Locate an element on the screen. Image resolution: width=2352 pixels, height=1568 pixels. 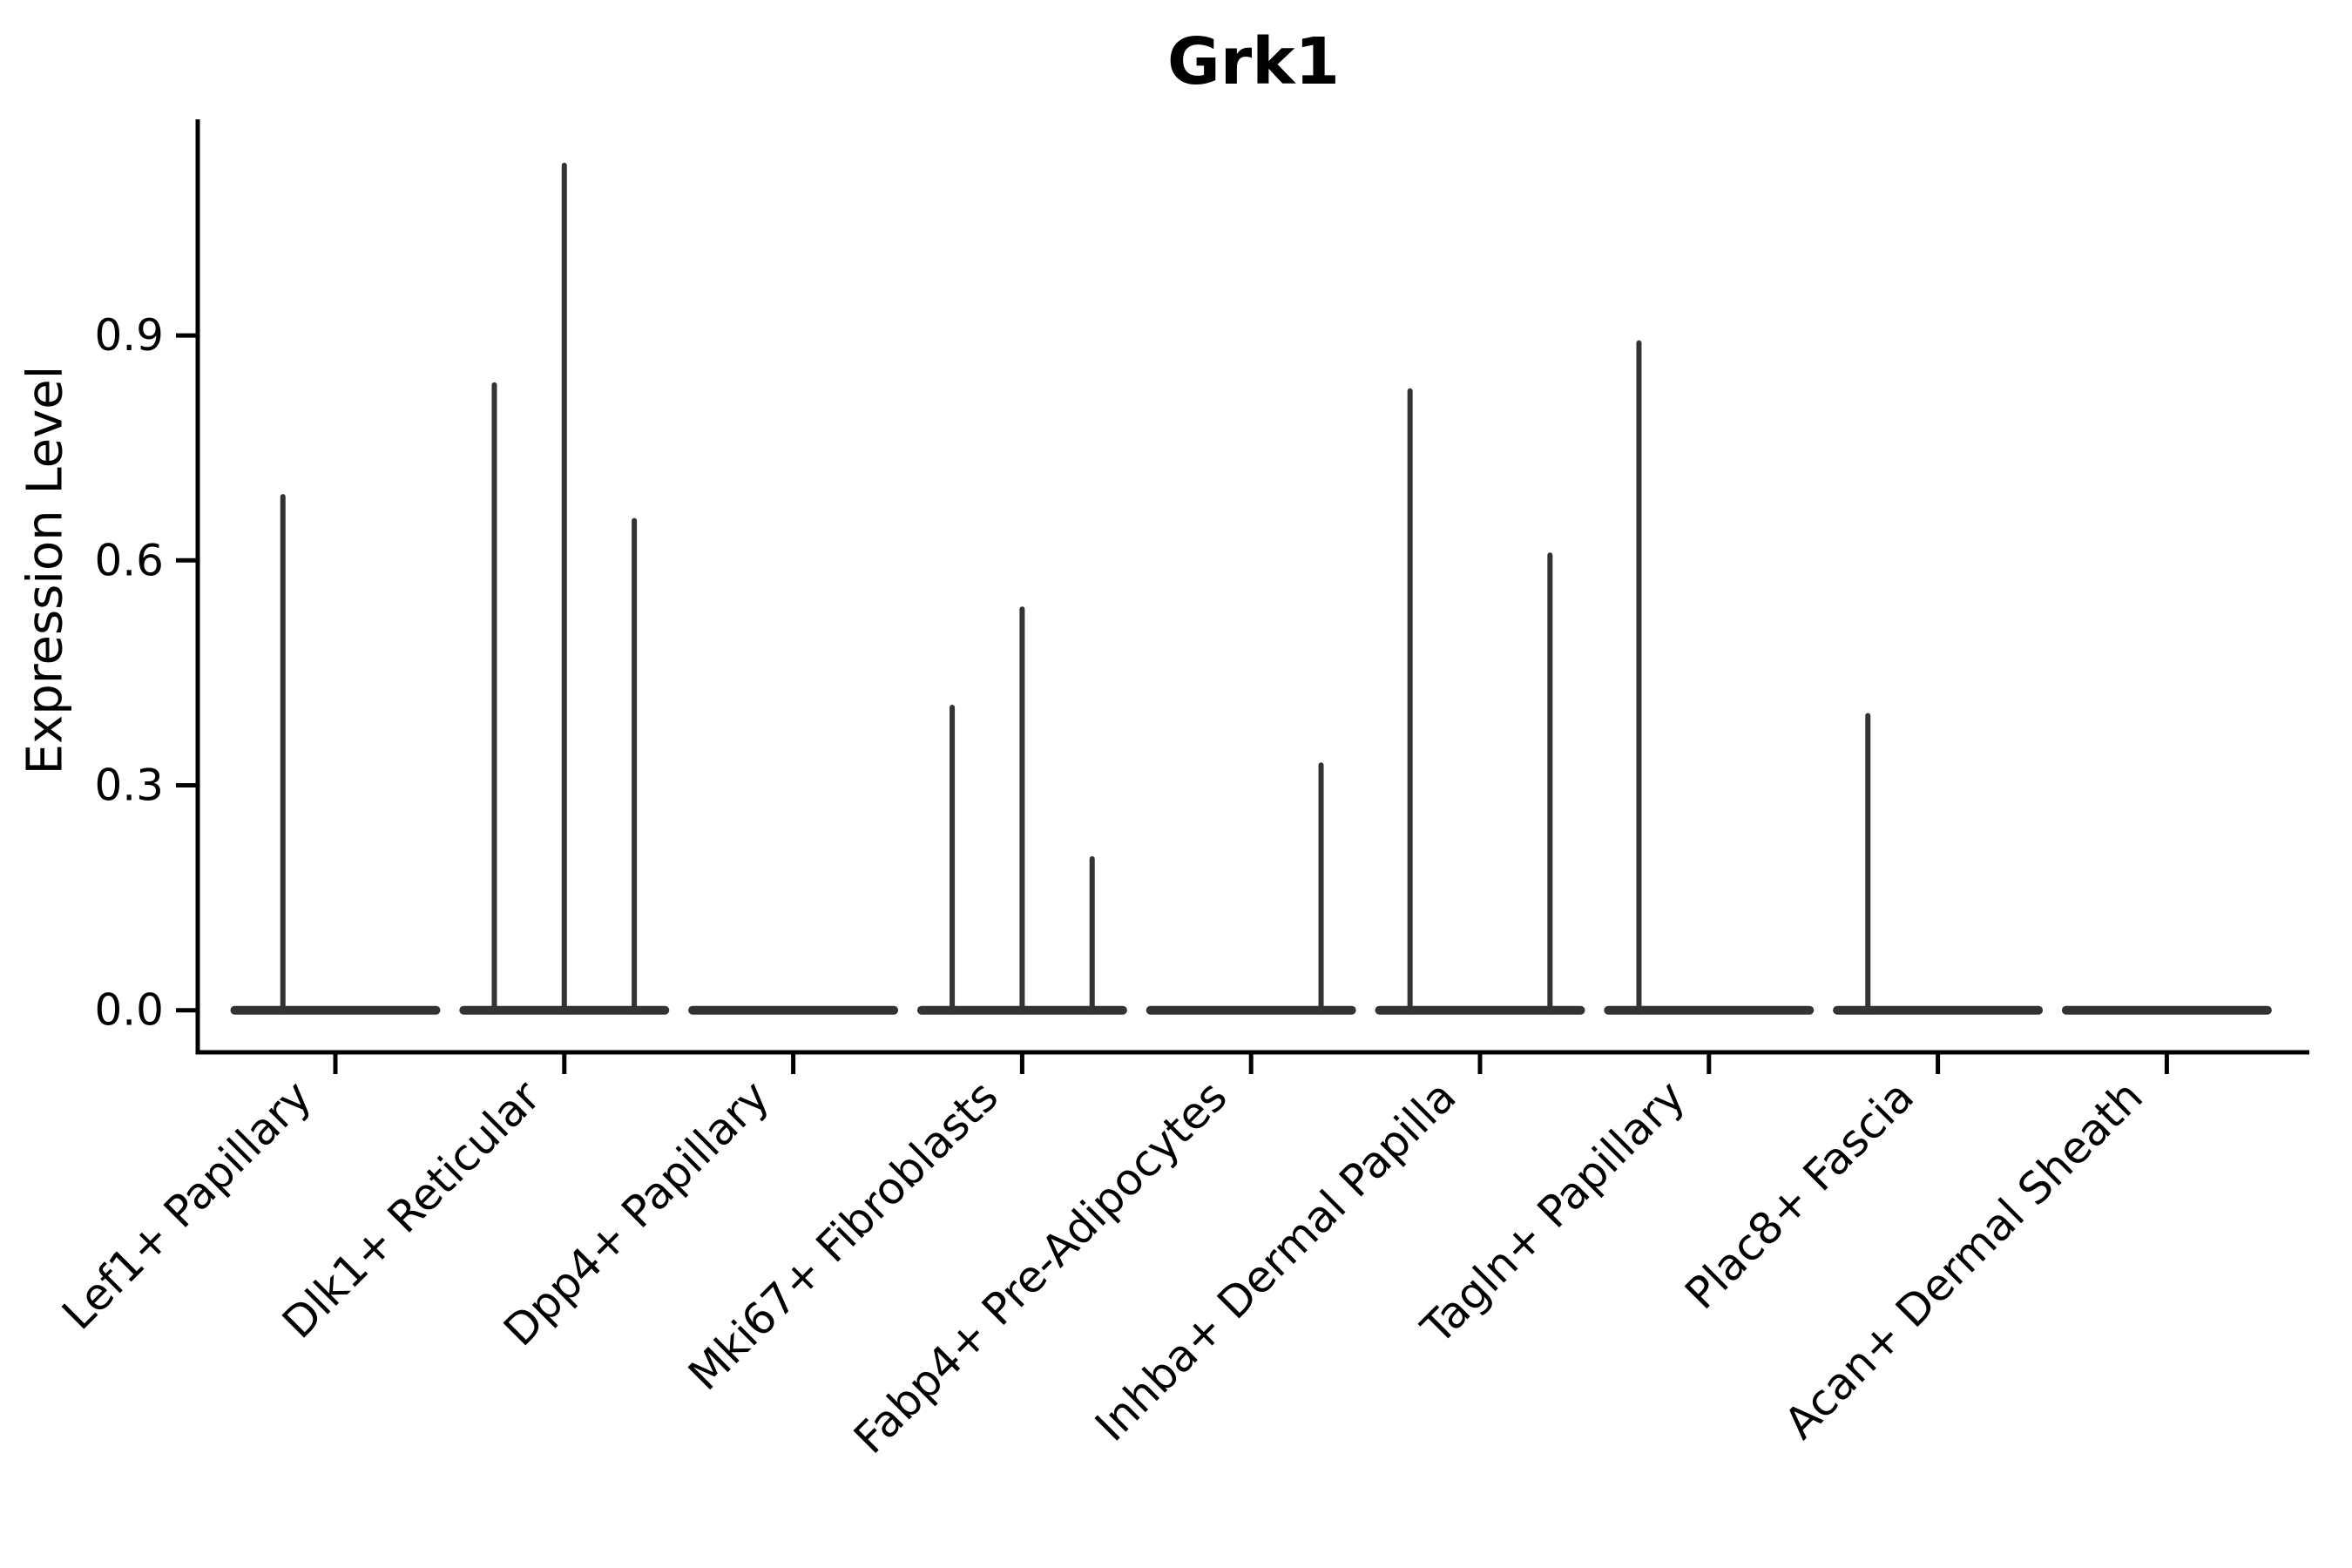
y-tick-label: 0.9 is located at coordinates (129, 335).